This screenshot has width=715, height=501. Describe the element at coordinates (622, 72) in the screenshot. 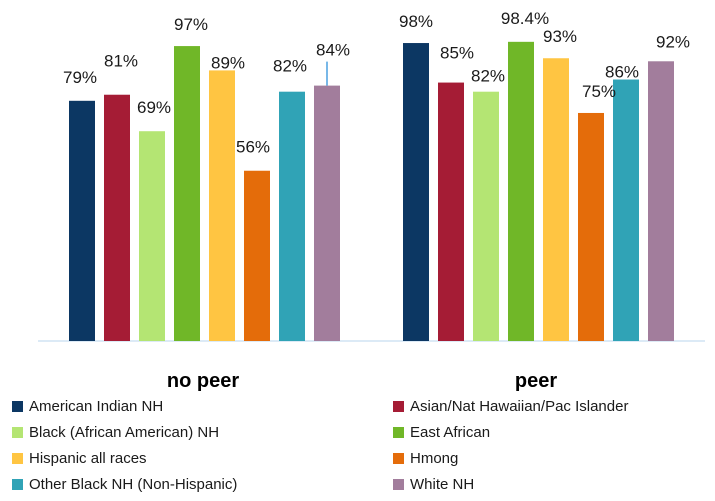

I see `bar-value-label: 86%` at that location.